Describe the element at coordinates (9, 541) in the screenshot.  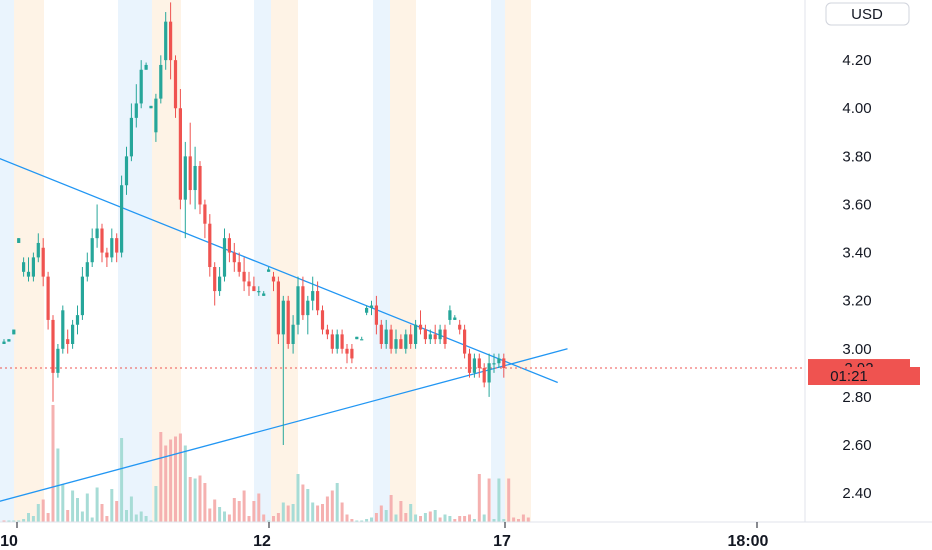
I see `time-label-10: 10` at that location.